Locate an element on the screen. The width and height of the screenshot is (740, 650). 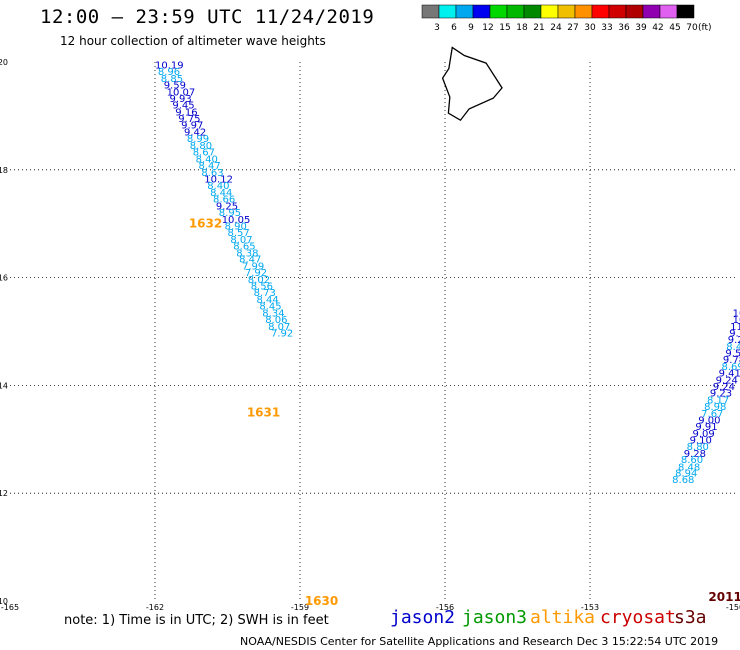
swh-point: 8.98 is located at coordinates (715, 407).